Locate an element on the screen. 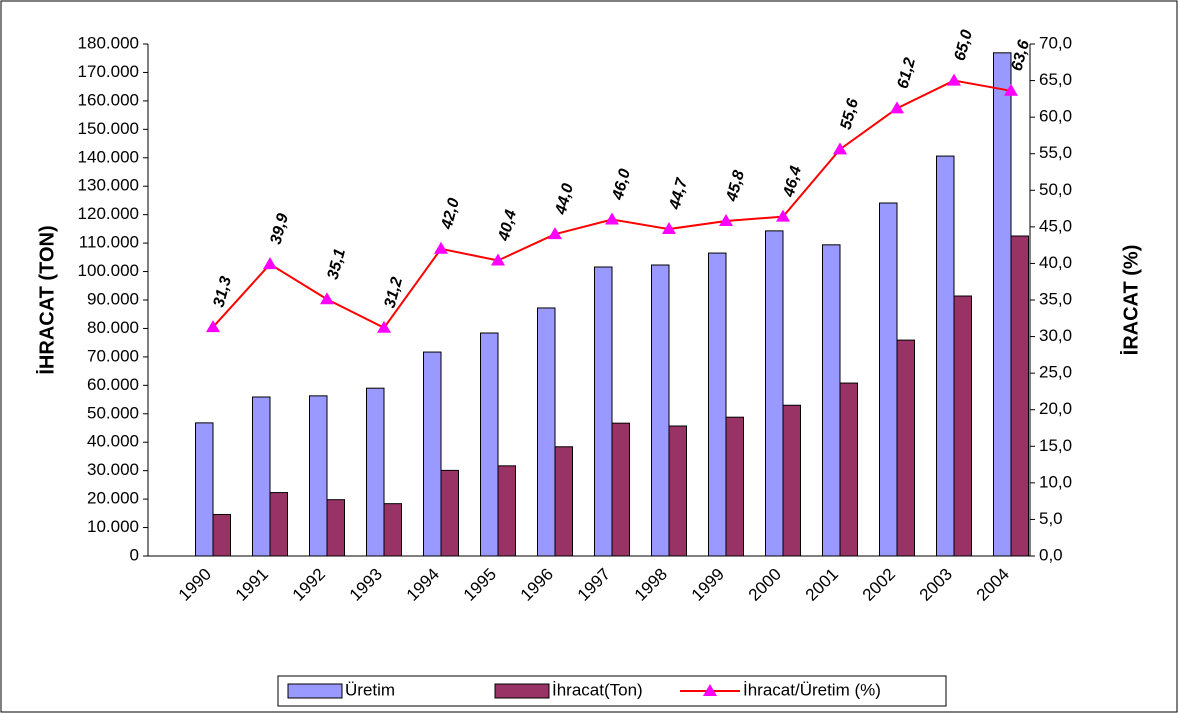 The image size is (1178, 713). y2-tick-label: 45,0 is located at coordinates (1055, 225).